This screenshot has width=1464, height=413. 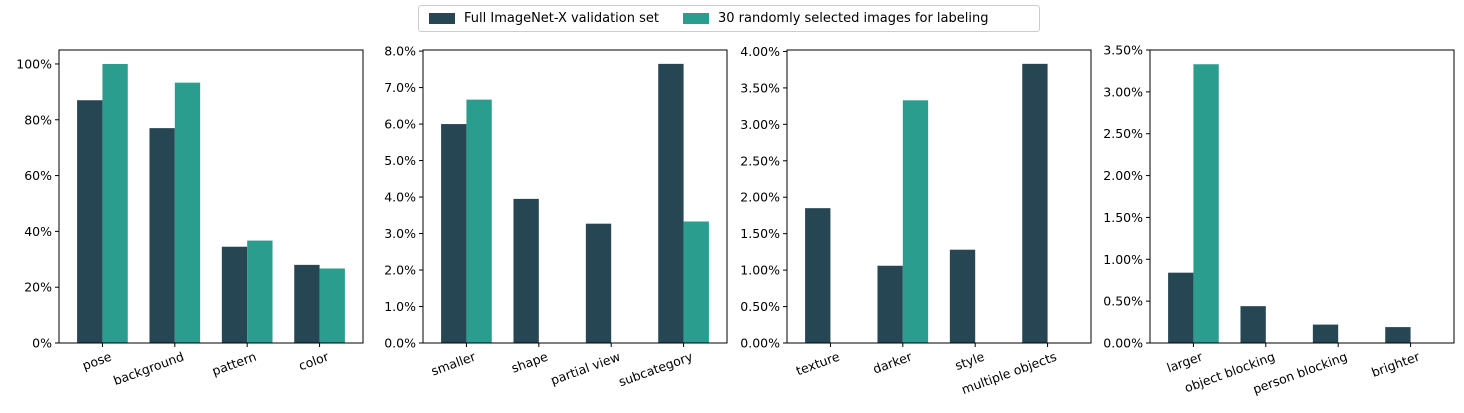 I want to click on x-tick-label: subcategory, so click(x=656, y=369).